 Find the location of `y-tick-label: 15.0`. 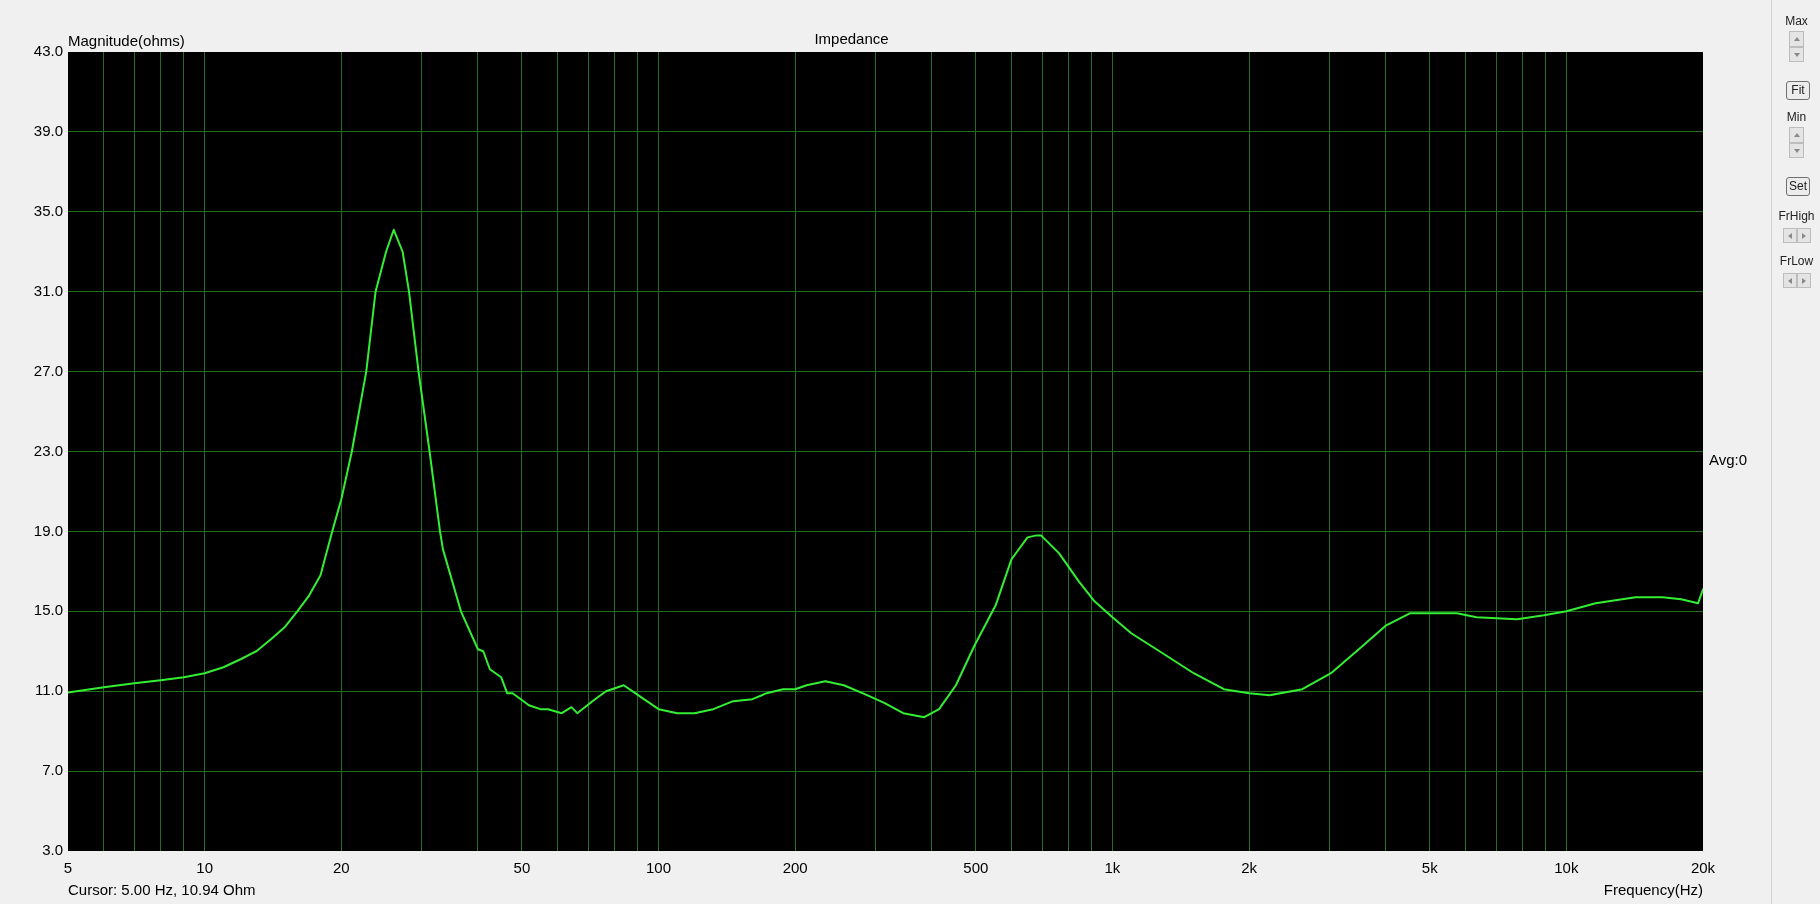

y-tick-label: 15.0 is located at coordinates (48, 610).